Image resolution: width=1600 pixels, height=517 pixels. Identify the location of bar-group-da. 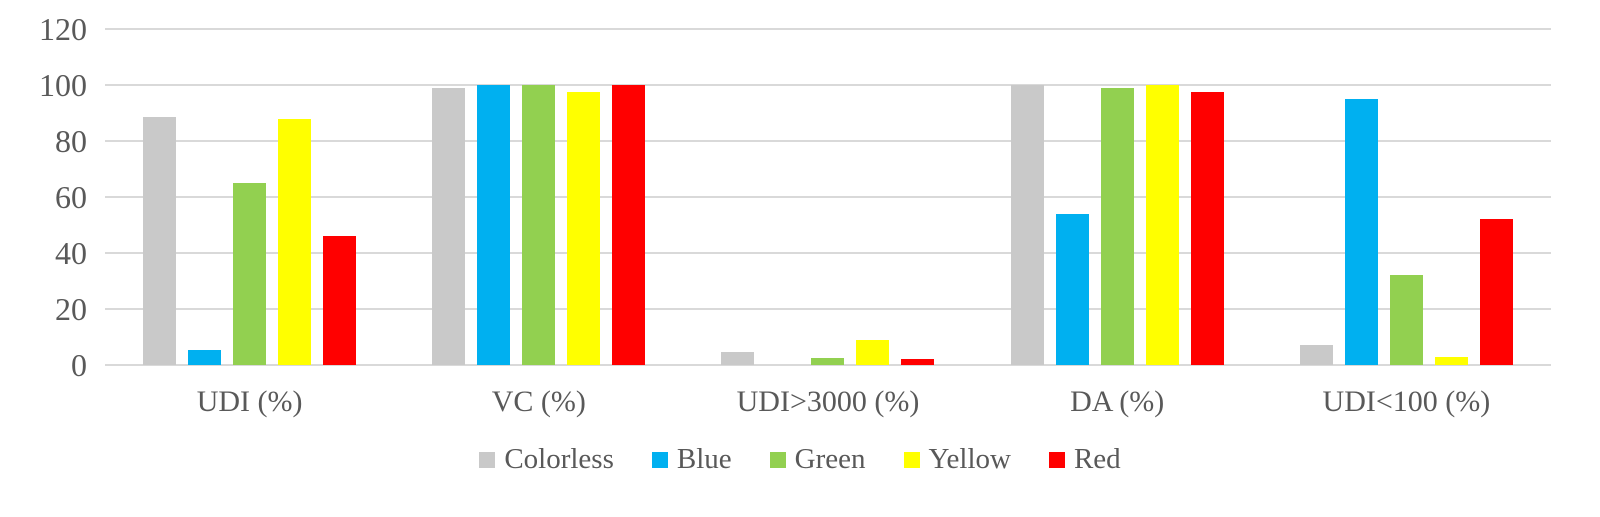
(1117, 197).